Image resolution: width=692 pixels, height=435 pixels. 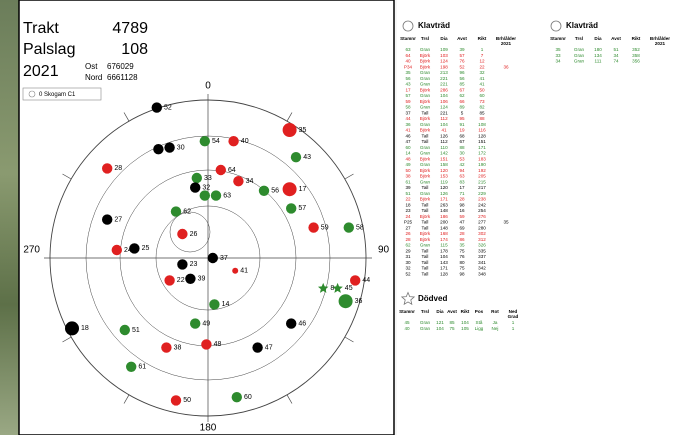 What do you see at coordinates (465, 311) in the screenshot?
I see `column-header: Rikt` at bounding box center [465, 311].